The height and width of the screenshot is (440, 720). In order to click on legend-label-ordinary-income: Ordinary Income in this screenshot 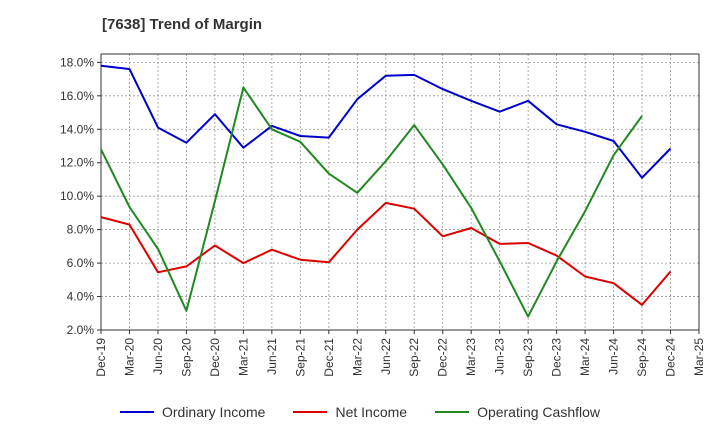, I will do `click(213, 412)`.